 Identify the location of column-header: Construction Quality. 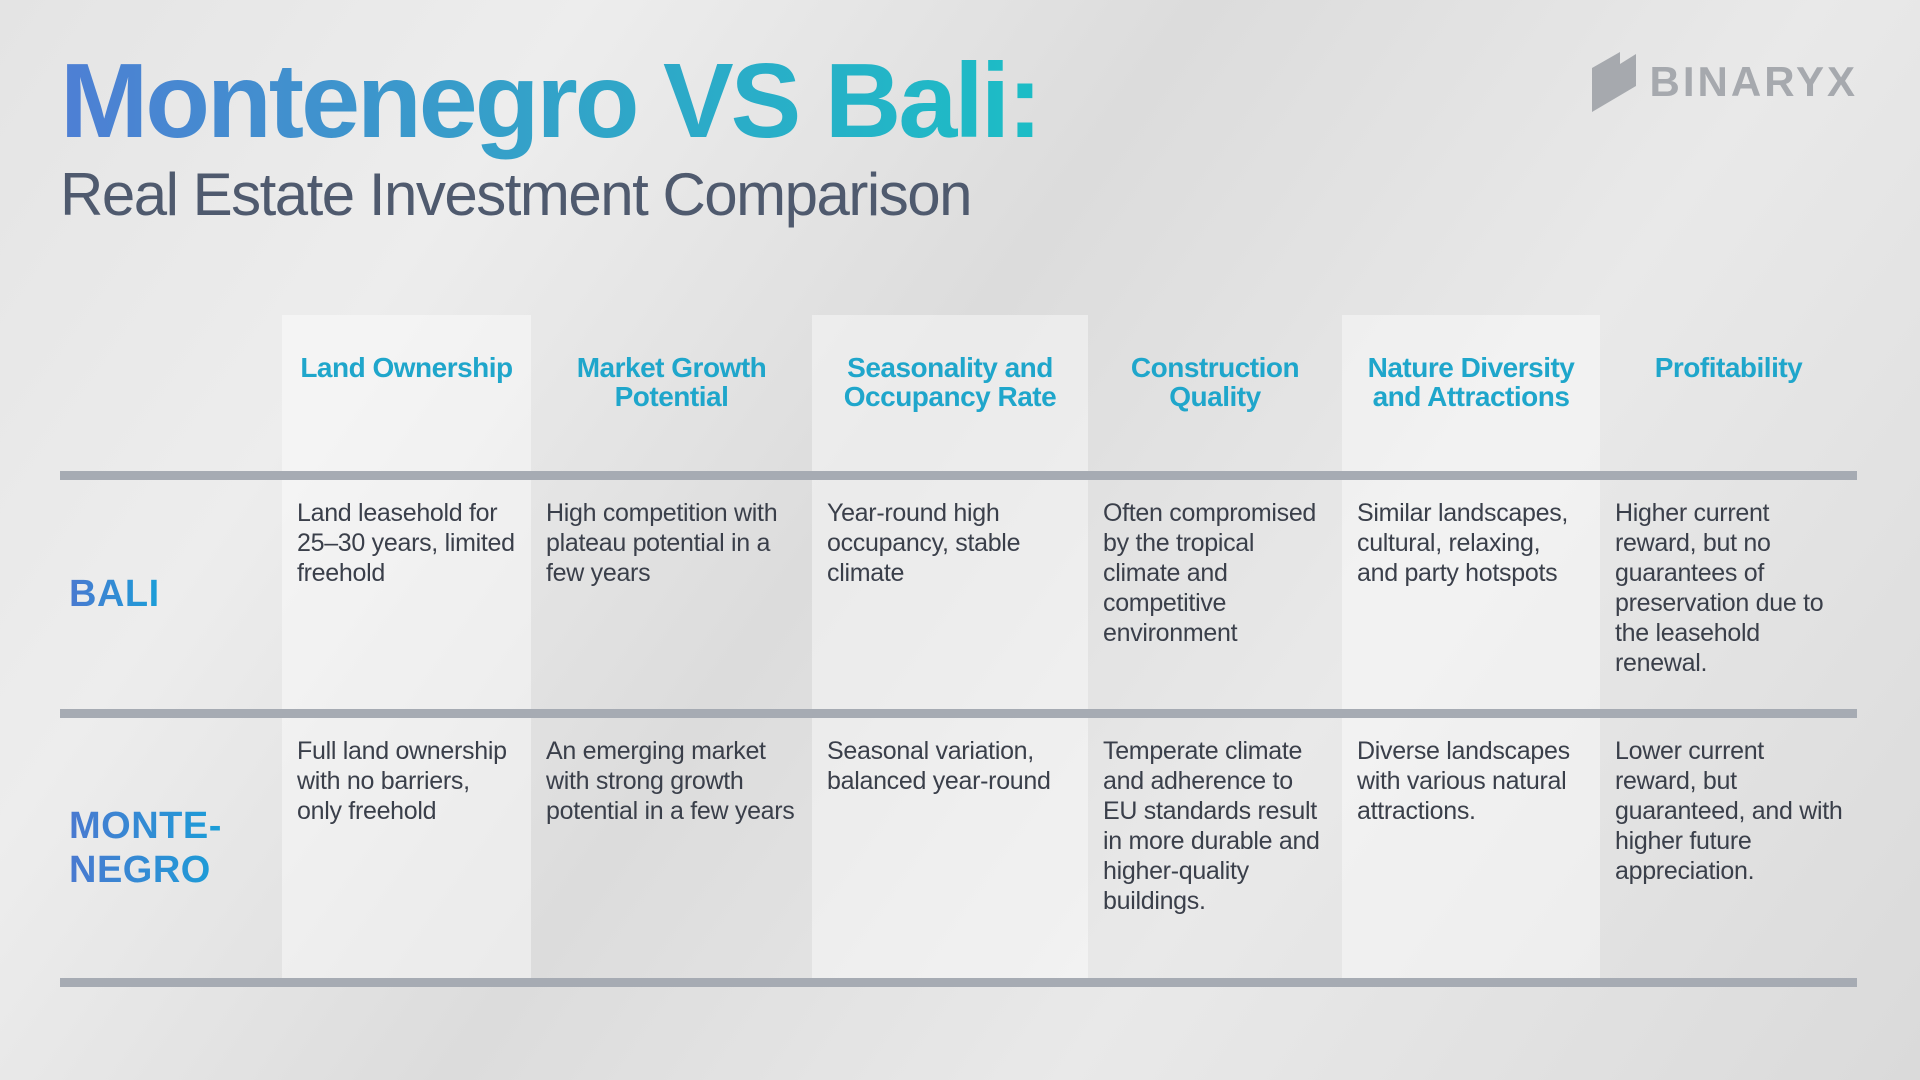
(1215, 382).